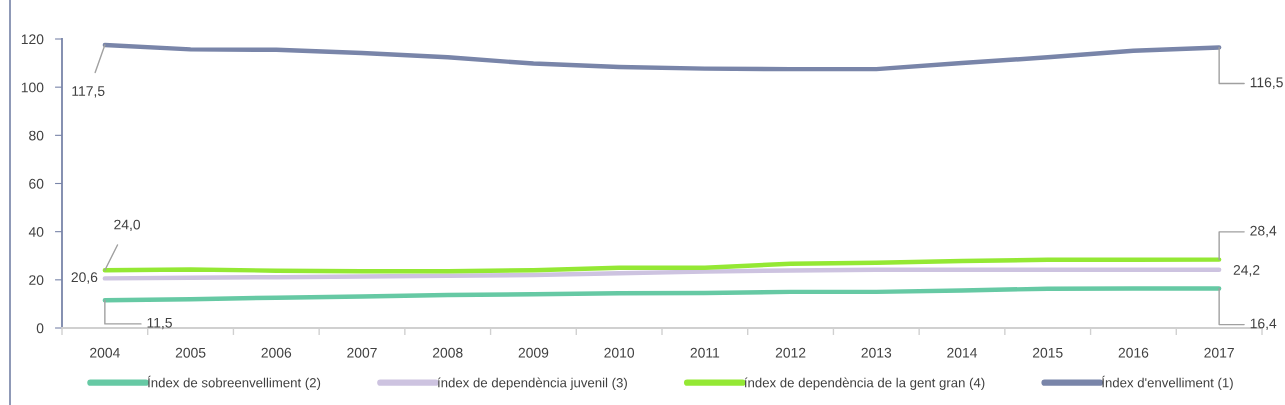  Describe the element at coordinates (619, 352) in the screenshot. I see `x-tick-label: 2010` at that location.